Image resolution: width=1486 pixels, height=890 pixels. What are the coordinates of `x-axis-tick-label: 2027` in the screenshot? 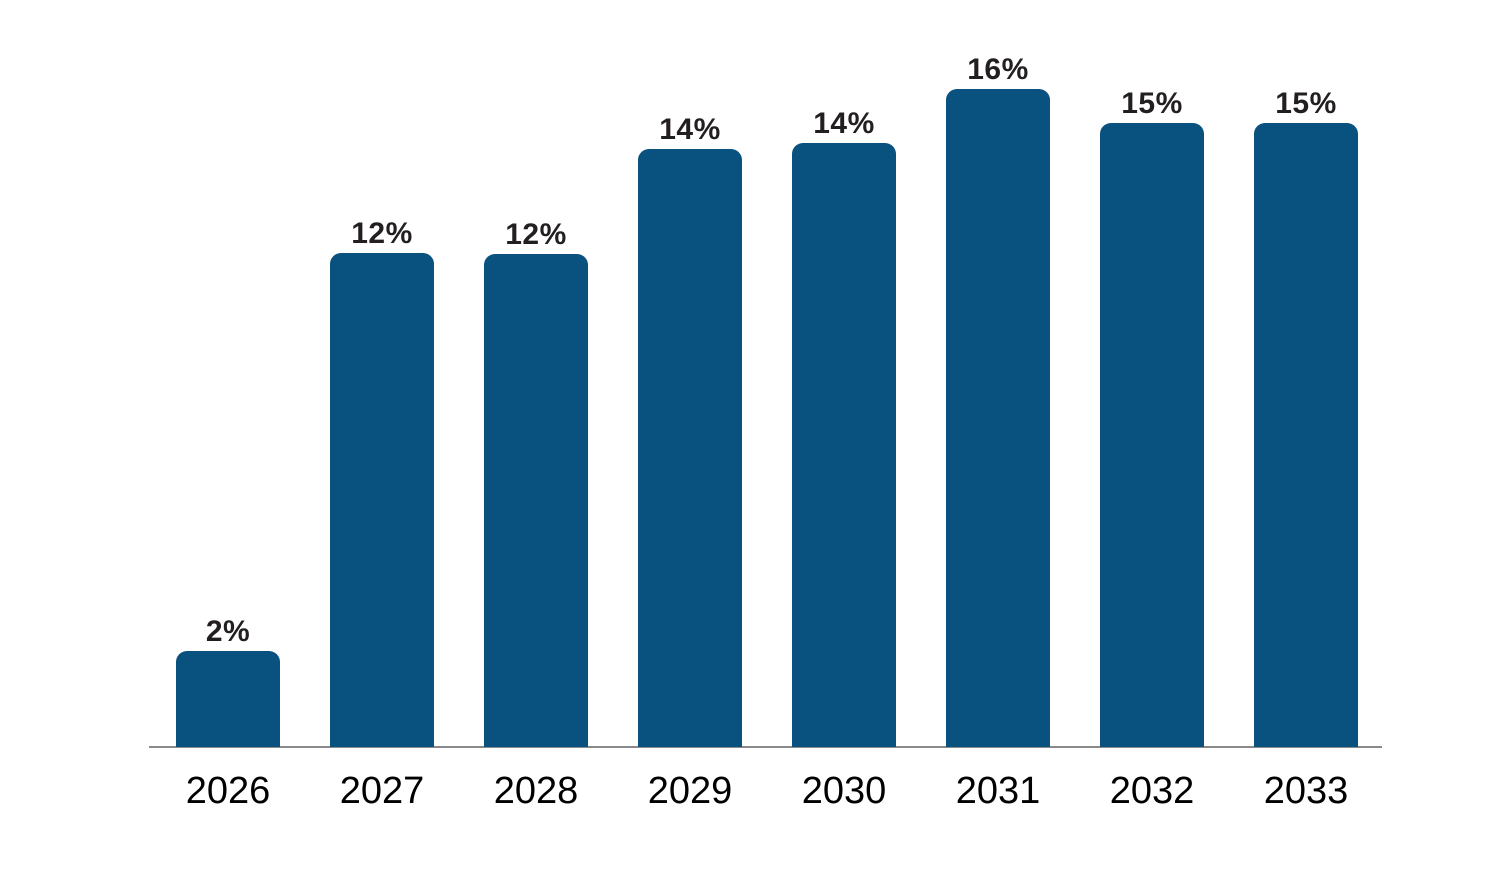 It's located at (382, 791).